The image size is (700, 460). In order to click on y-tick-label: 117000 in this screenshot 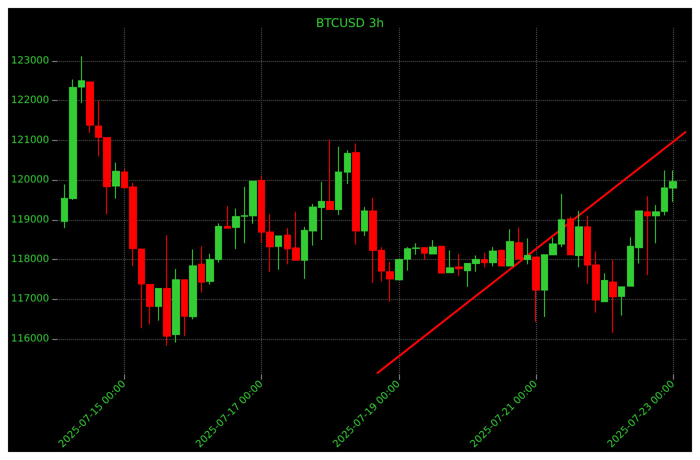, I will do `click(30, 299)`.